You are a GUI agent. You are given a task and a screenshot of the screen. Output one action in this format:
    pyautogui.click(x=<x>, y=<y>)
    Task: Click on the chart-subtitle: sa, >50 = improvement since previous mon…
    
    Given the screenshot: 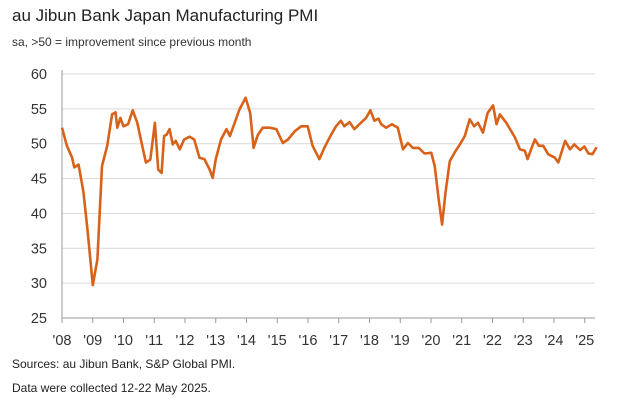 What is the action you would take?
    pyautogui.click(x=132, y=42)
    